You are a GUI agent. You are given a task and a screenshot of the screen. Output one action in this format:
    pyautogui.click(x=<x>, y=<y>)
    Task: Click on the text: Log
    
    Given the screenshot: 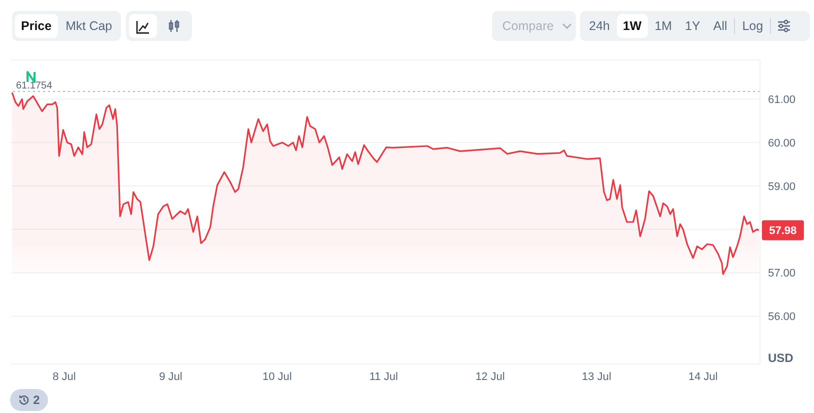 What is the action you would take?
    pyautogui.click(x=752, y=26)
    